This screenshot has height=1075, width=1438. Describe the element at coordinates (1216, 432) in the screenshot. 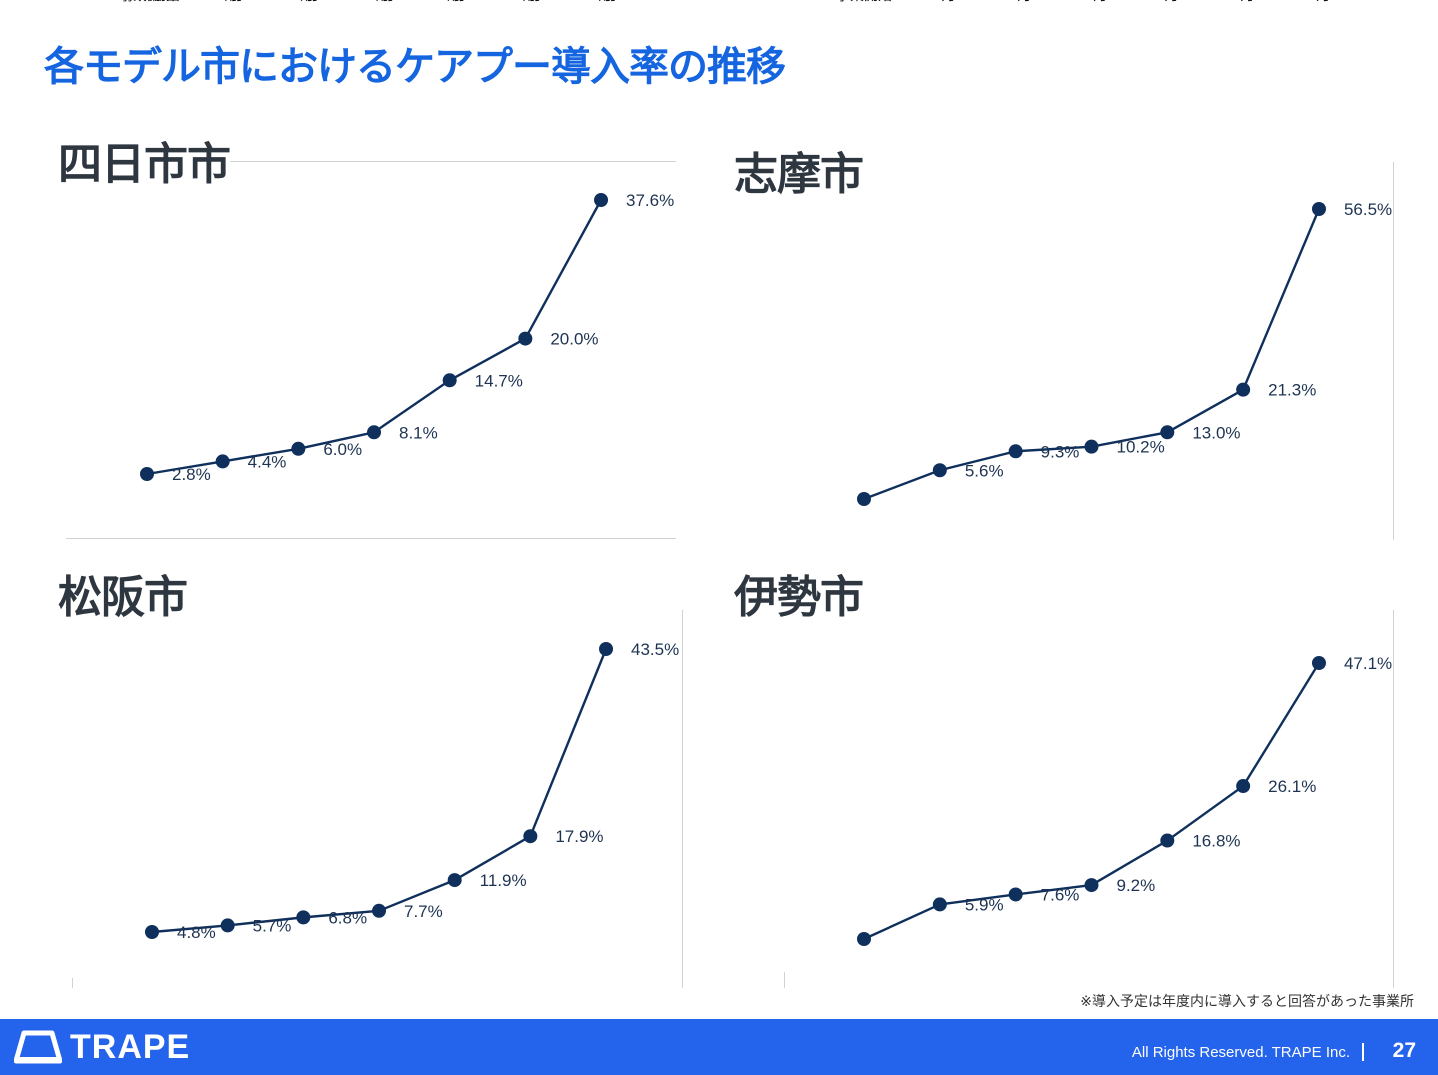

I see `data-label-4: 13.0%` at that location.